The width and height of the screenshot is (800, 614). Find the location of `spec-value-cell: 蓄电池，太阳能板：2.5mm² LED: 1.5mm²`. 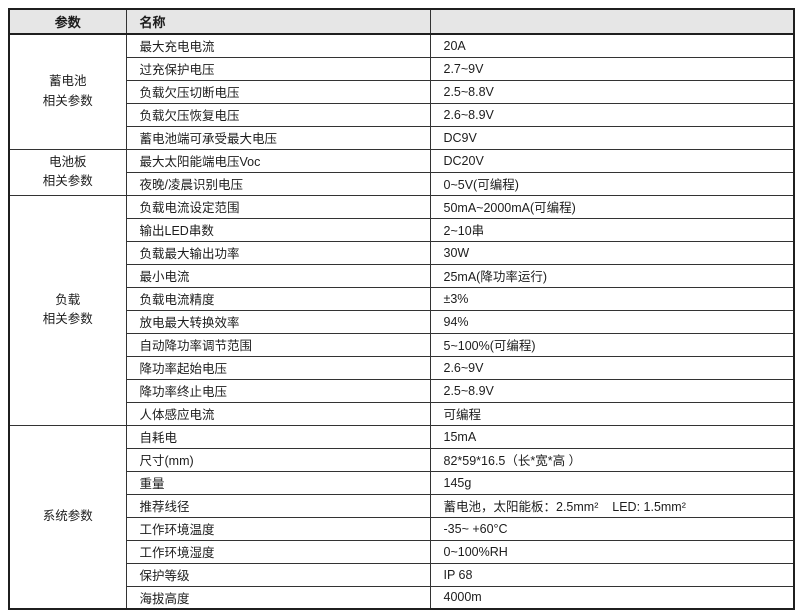

spec-value-cell: 蓄电池，太阳能板：2.5mm² LED: 1.5mm² is located at coordinates (612, 505).